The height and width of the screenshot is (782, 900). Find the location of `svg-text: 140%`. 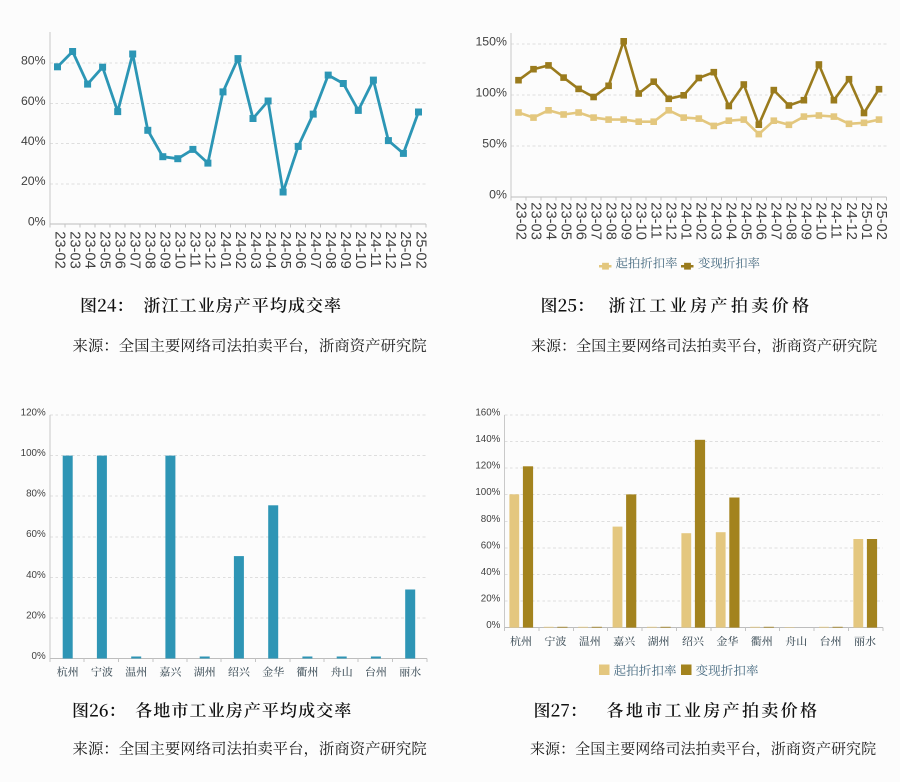

svg-text: 140% is located at coordinates (487, 439).